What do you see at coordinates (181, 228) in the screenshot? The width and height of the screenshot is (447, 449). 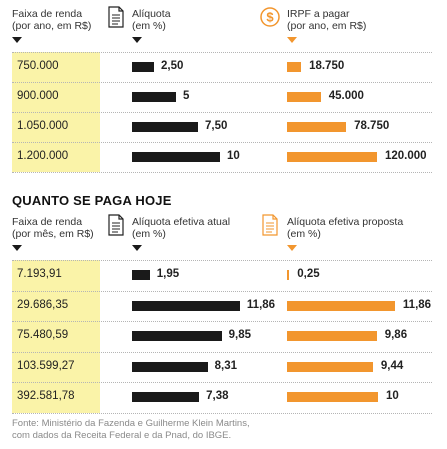 I see `s2-col2-header: Alíquota efetiva atual (em %)` at bounding box center [181, 228].